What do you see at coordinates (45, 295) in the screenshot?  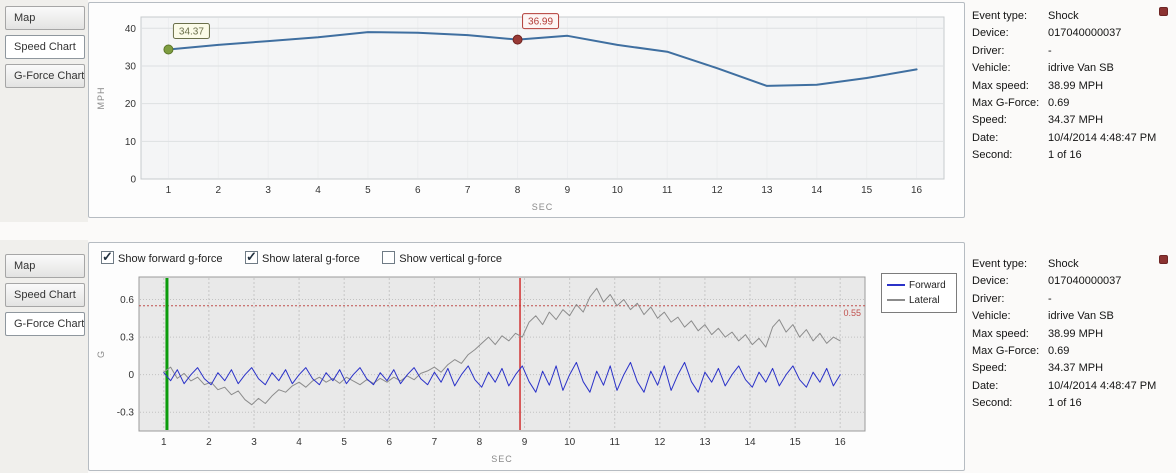 I see `tab-speed-chart-bottom: Speed Chart` at bounding box center [45, 295].